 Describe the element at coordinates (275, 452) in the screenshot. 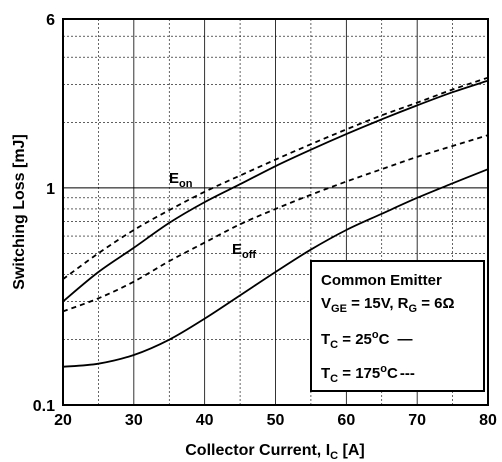

I see `x-axis-label: Collector Current, IC [A]` at that location.